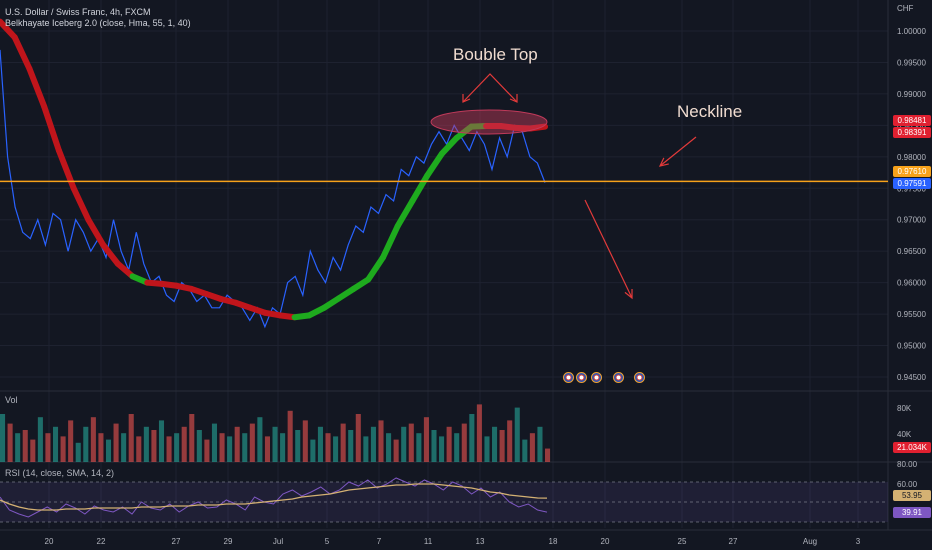 The image size is (932, 550). I want to click on target-arrow-head, so click(628, 294).